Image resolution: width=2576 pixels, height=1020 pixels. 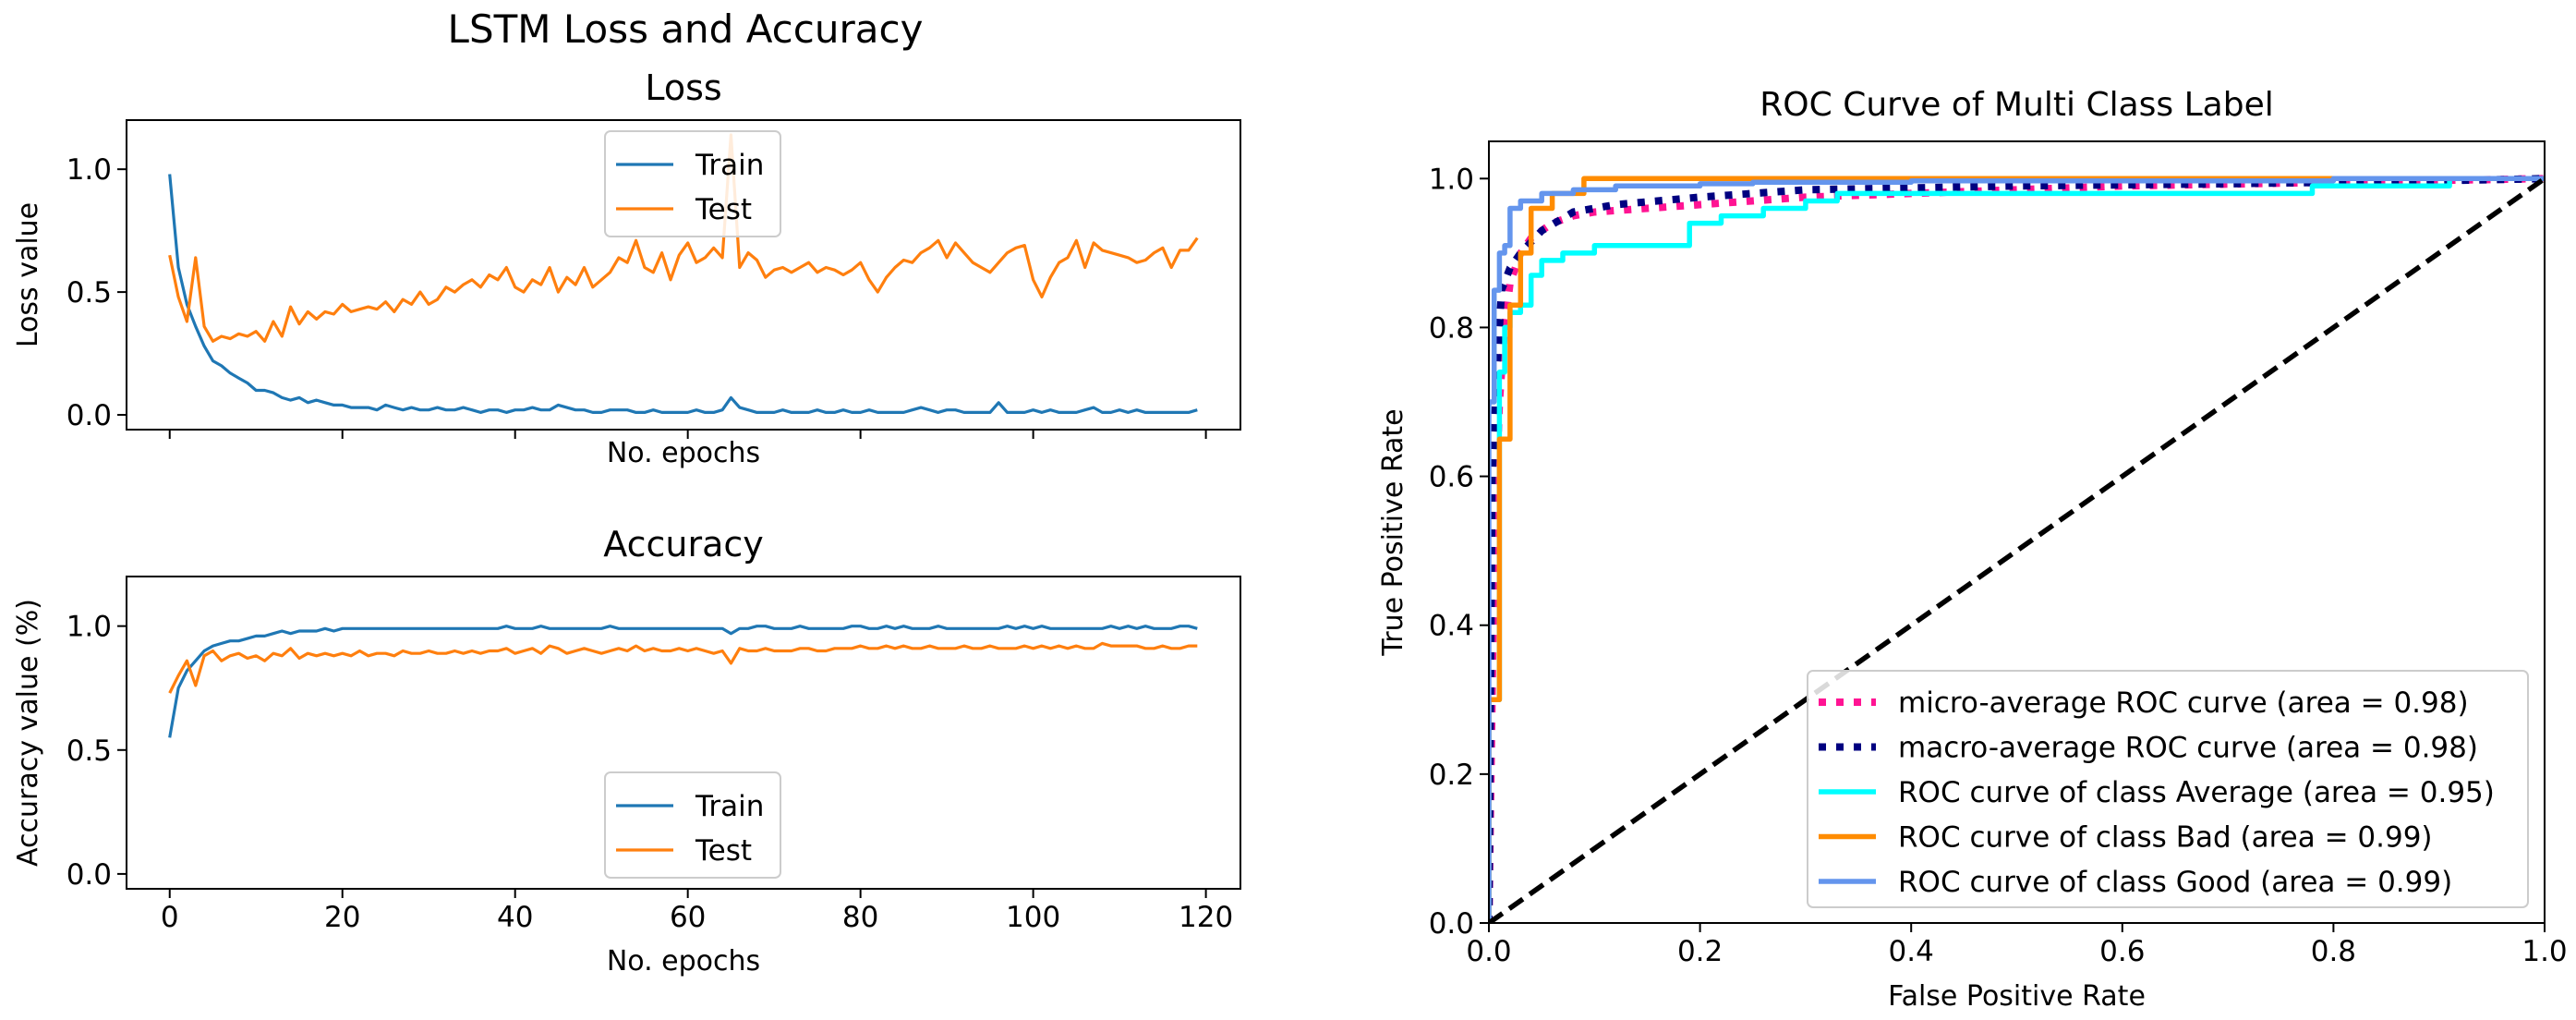 I want to click on roc-ytick-label: 0.4, so click(x=1451, y=626).